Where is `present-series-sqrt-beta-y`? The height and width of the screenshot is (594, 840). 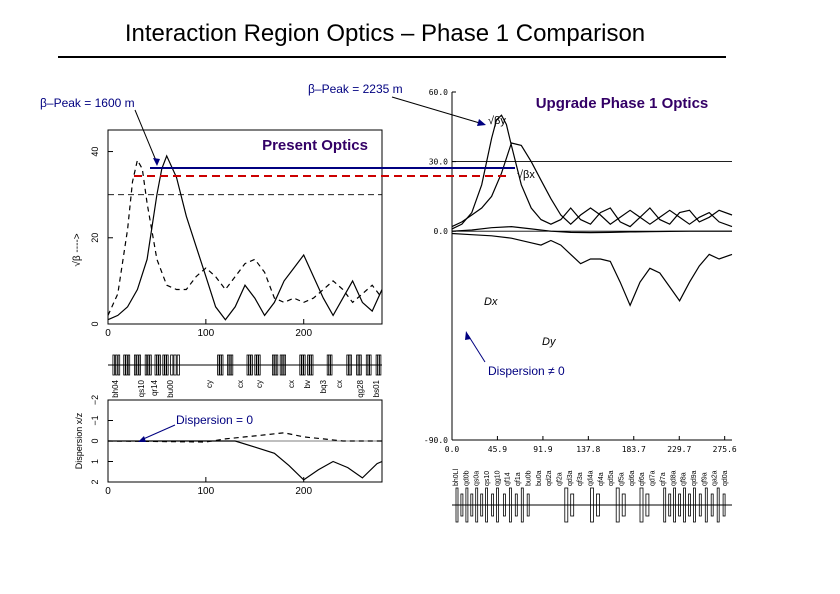 present-series-sqrt-beta-y is located at coordinates (245, 237).